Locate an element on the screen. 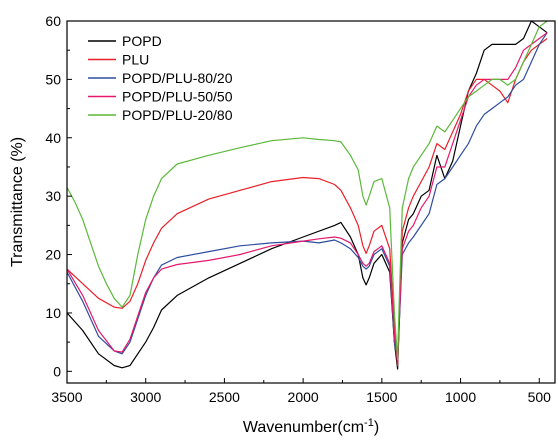 The height and width of the screenshot is (440, 558). y-tick-label: 30 is located at coordinates (53, 196).